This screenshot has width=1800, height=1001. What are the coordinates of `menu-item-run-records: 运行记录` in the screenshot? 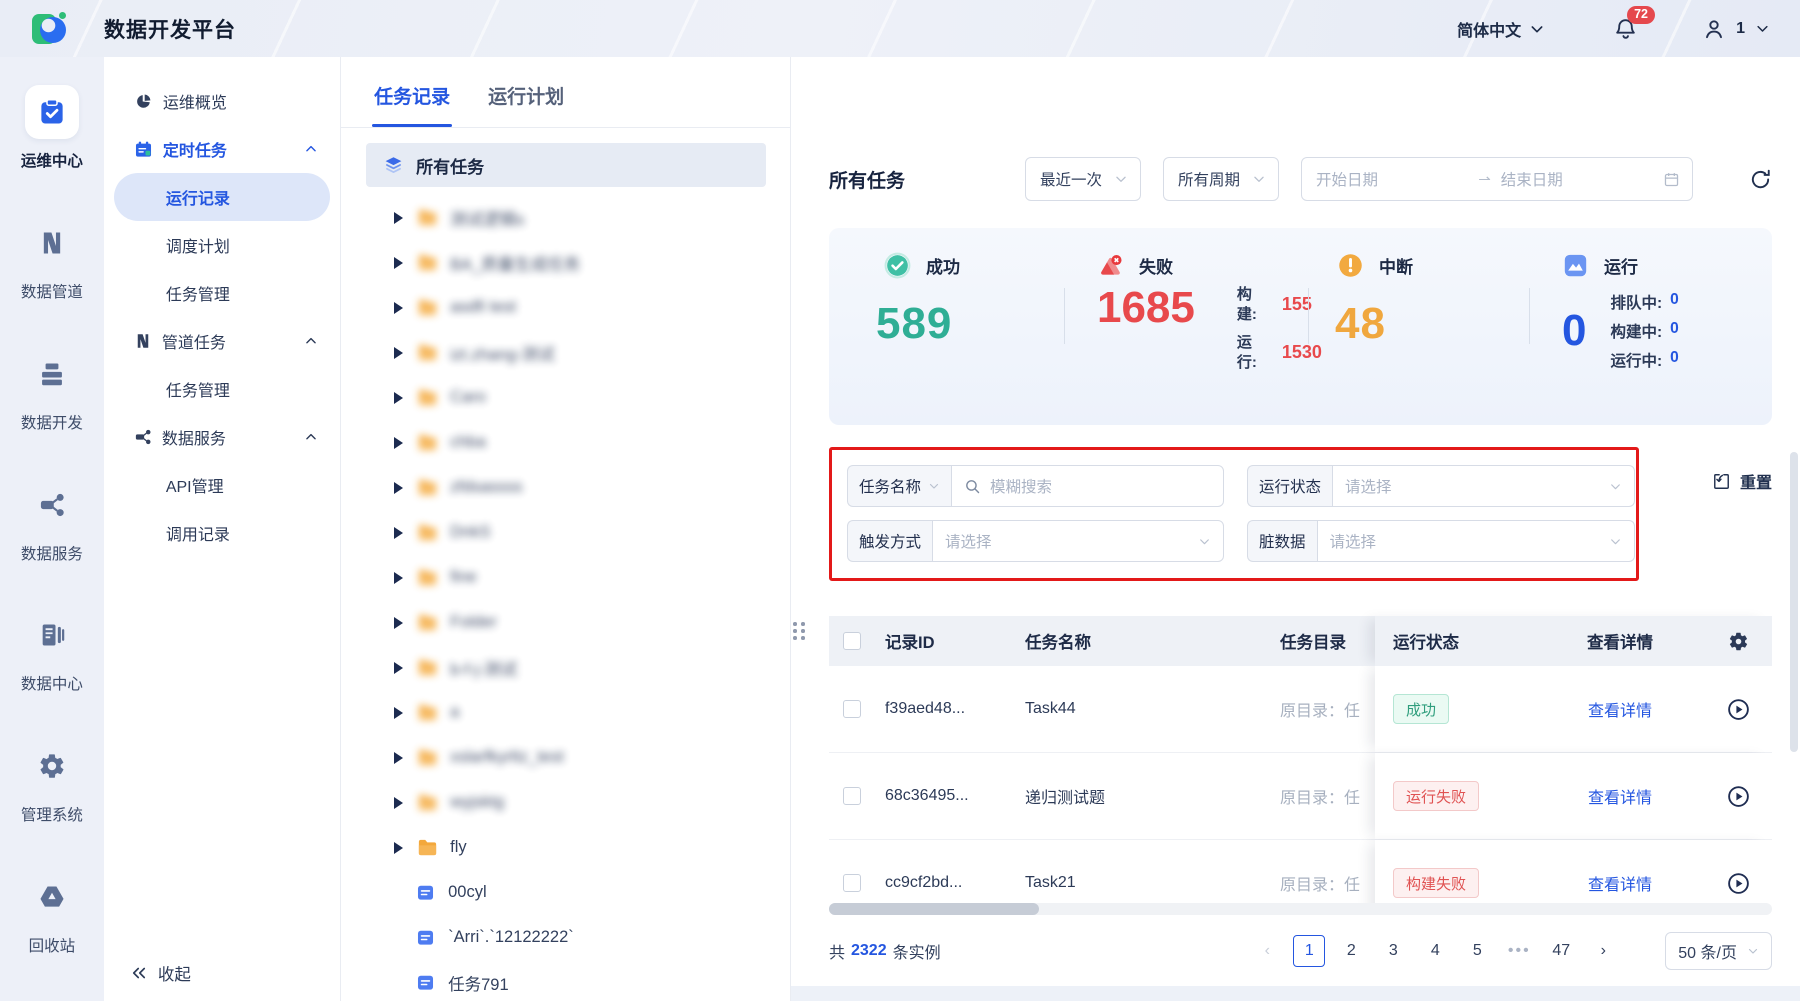 It's located at (222, 197).